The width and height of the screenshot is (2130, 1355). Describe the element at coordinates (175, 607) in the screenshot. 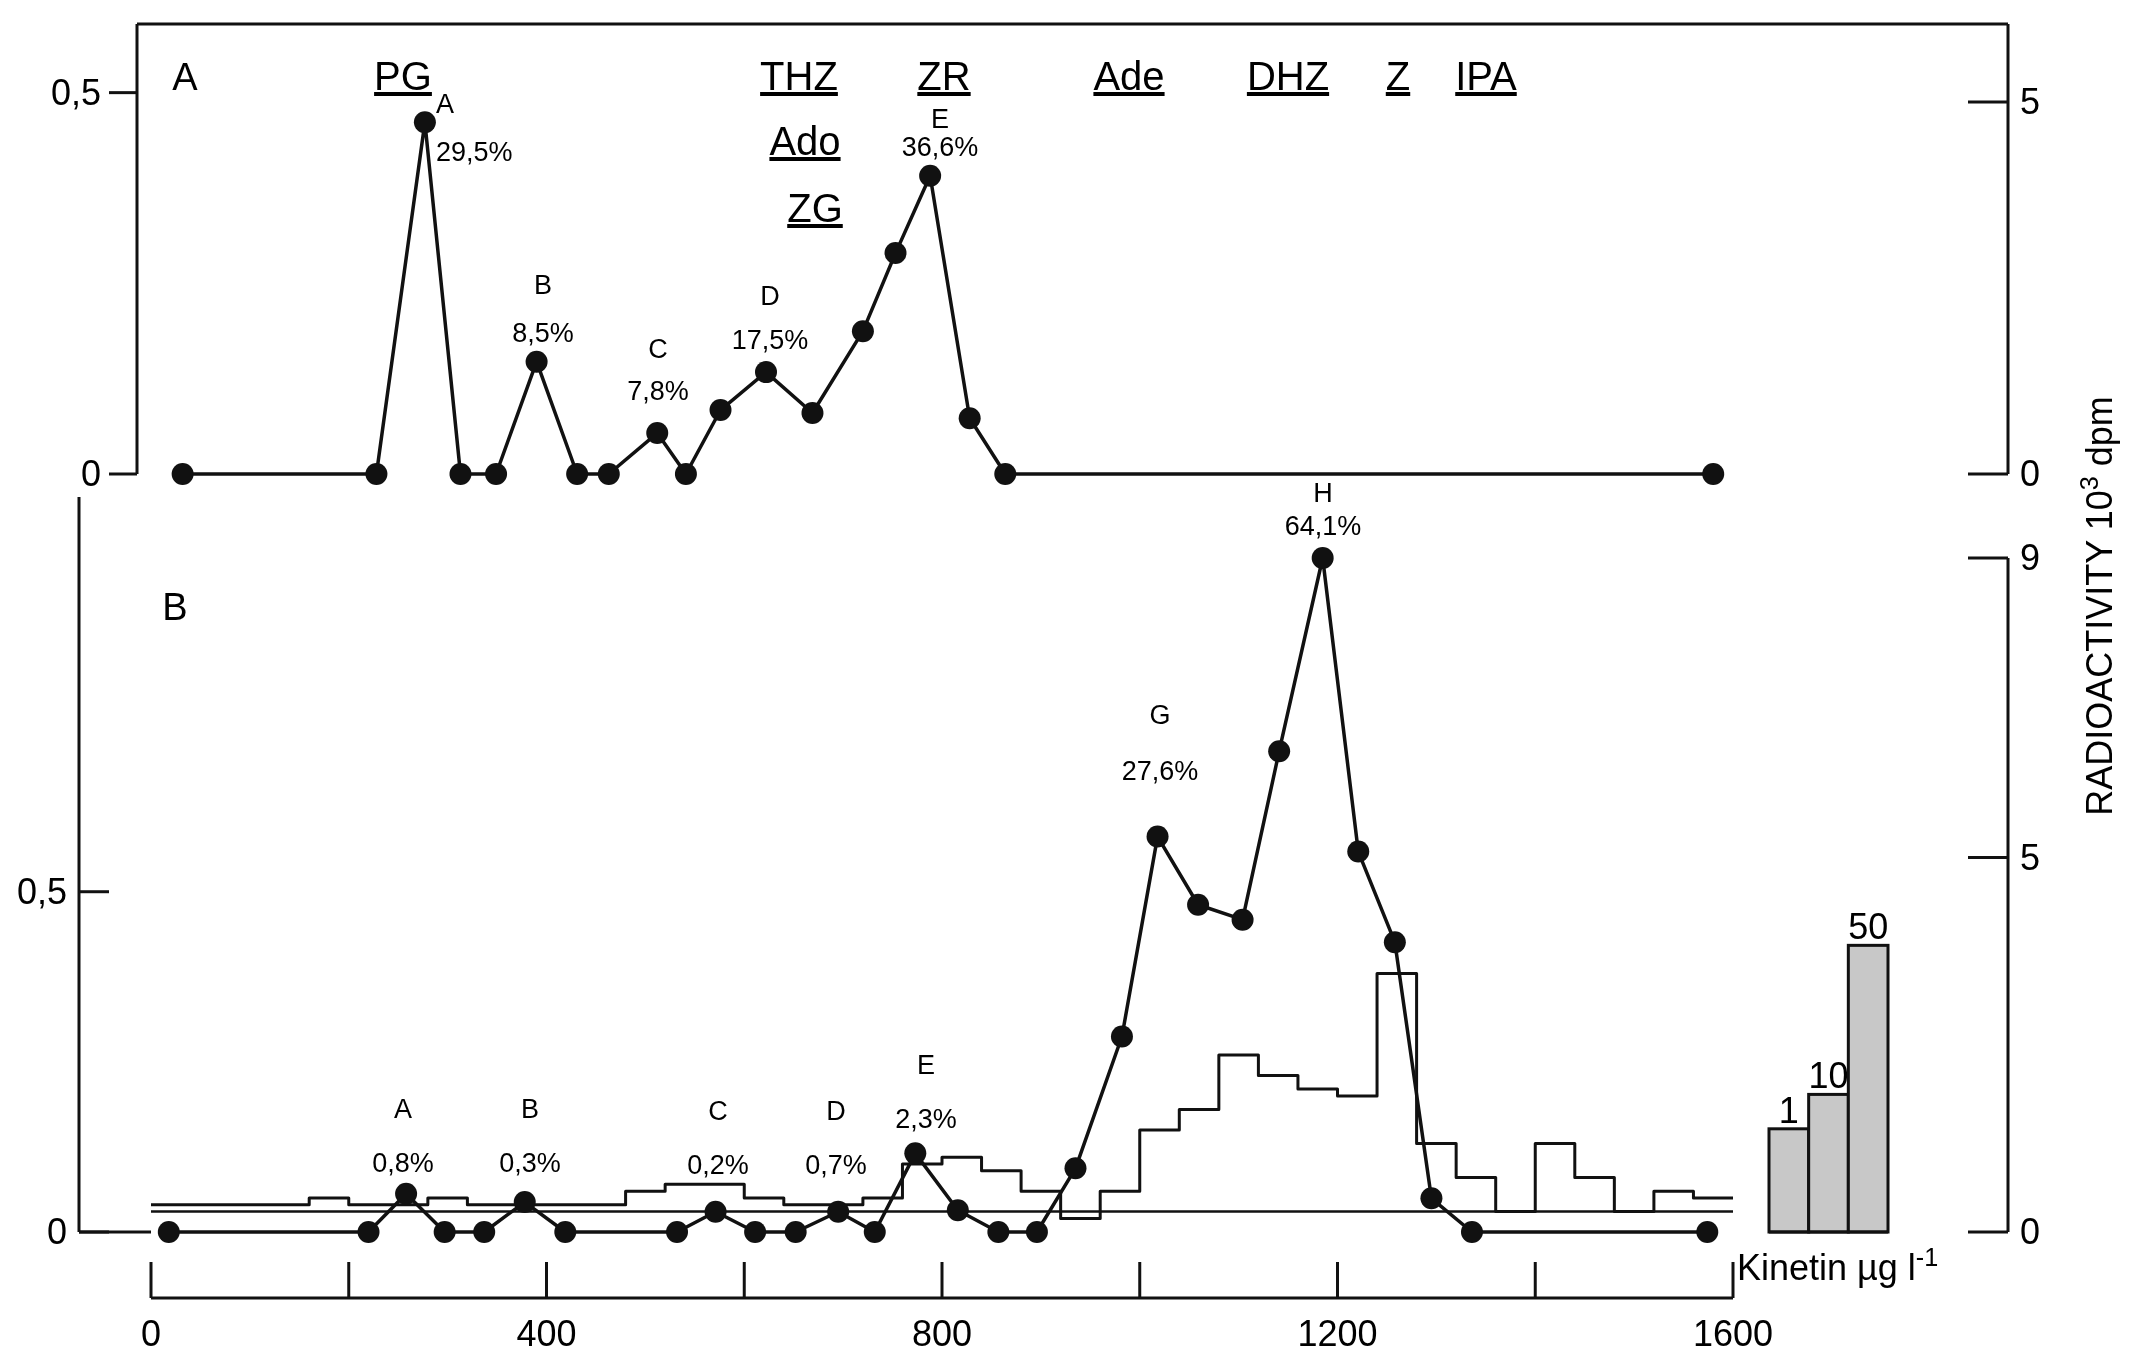

I see `annotation: B` at that location.